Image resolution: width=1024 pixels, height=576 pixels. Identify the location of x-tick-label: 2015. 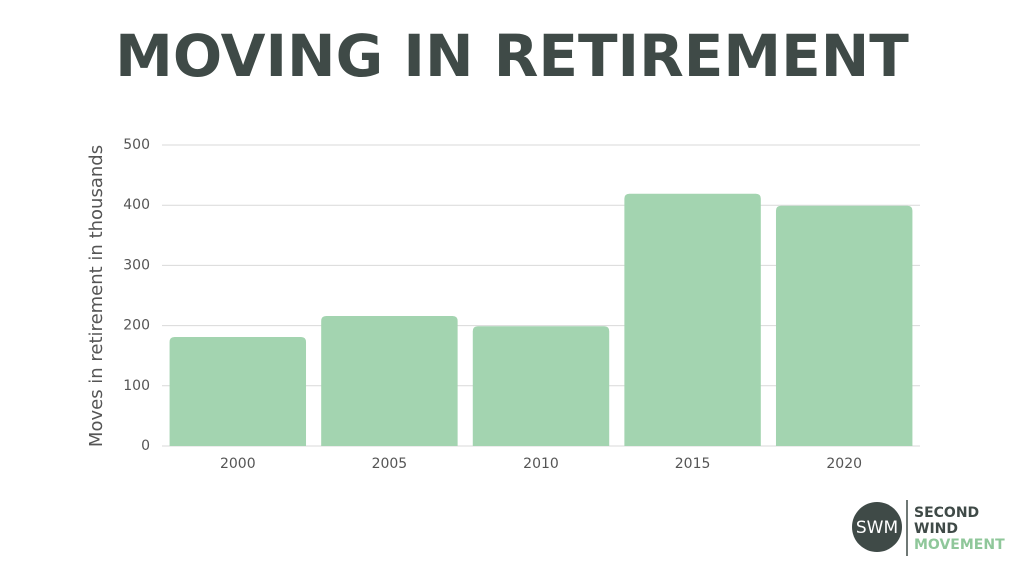
(693, 464).